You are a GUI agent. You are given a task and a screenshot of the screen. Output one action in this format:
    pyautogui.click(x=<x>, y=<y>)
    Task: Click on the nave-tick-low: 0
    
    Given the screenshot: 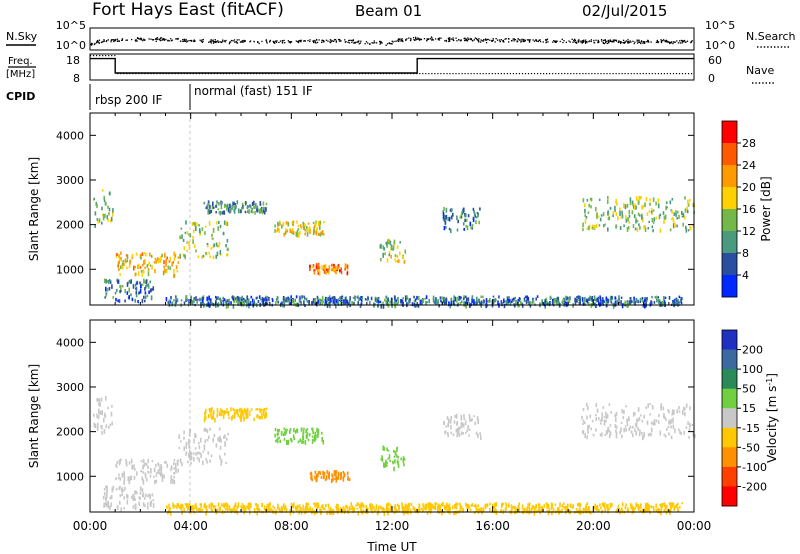 What is the action you would take?
    pyautogui.click(x=711, y=78)
    